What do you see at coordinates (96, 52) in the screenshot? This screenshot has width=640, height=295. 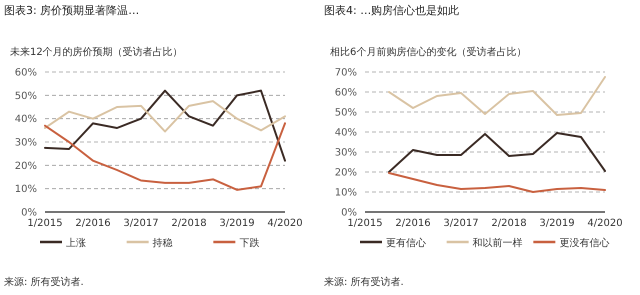 I see `chart-subtitle: 未来12个月的房价预期（受访者占比）` at bounding box center [96, 52].